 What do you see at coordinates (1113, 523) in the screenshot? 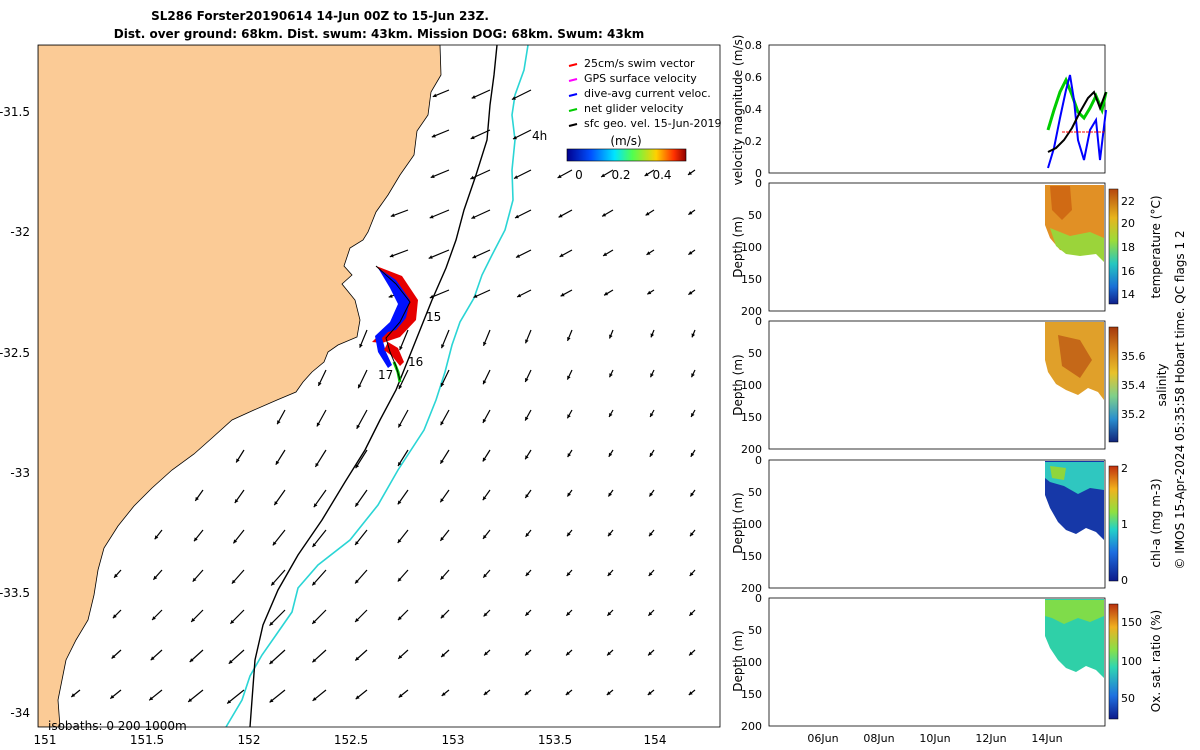
I see `chla-colorbar` at bounding box center [1113, 523].